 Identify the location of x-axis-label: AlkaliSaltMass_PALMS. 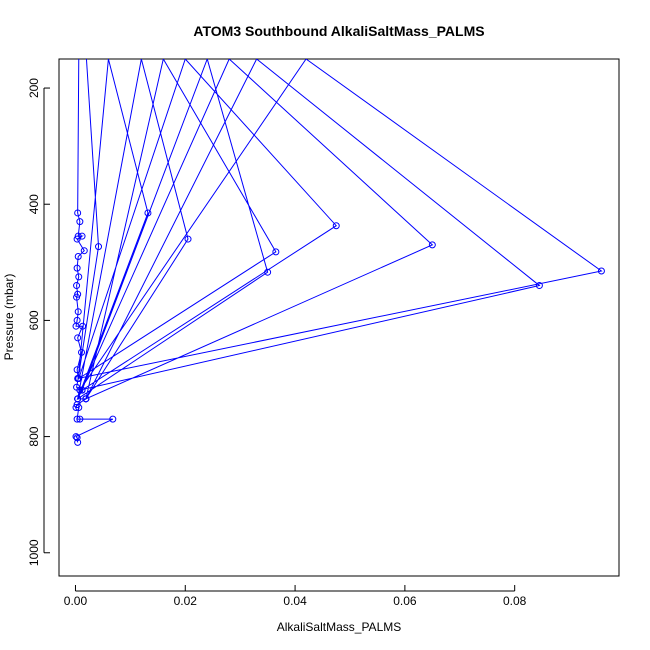
(339, 627).